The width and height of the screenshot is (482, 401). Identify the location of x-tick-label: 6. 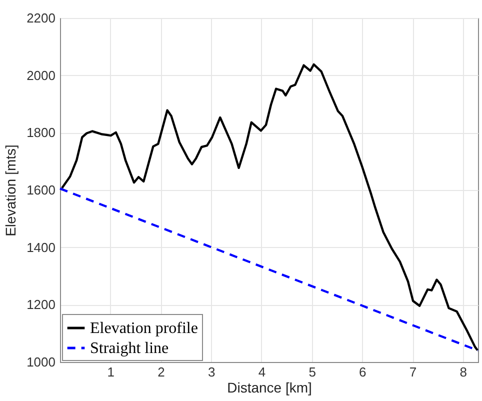
(362, 372).